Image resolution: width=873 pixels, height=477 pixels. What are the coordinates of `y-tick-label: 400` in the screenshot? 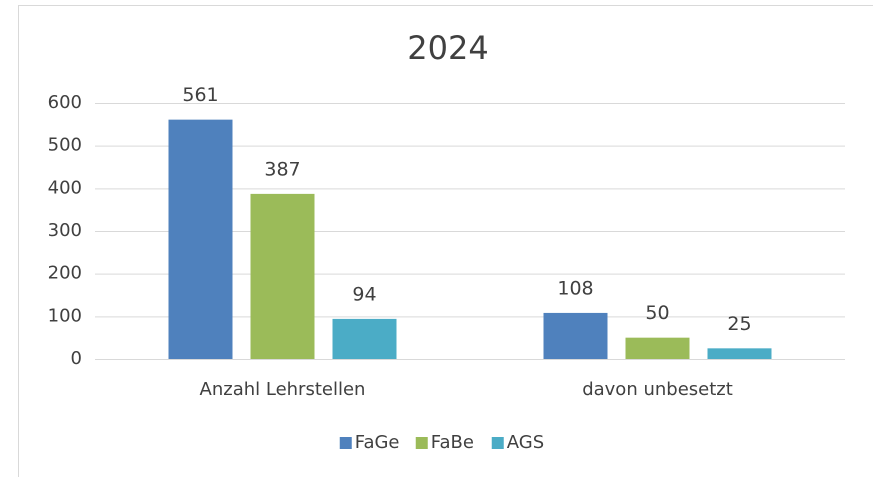 It's located at (65, 187).